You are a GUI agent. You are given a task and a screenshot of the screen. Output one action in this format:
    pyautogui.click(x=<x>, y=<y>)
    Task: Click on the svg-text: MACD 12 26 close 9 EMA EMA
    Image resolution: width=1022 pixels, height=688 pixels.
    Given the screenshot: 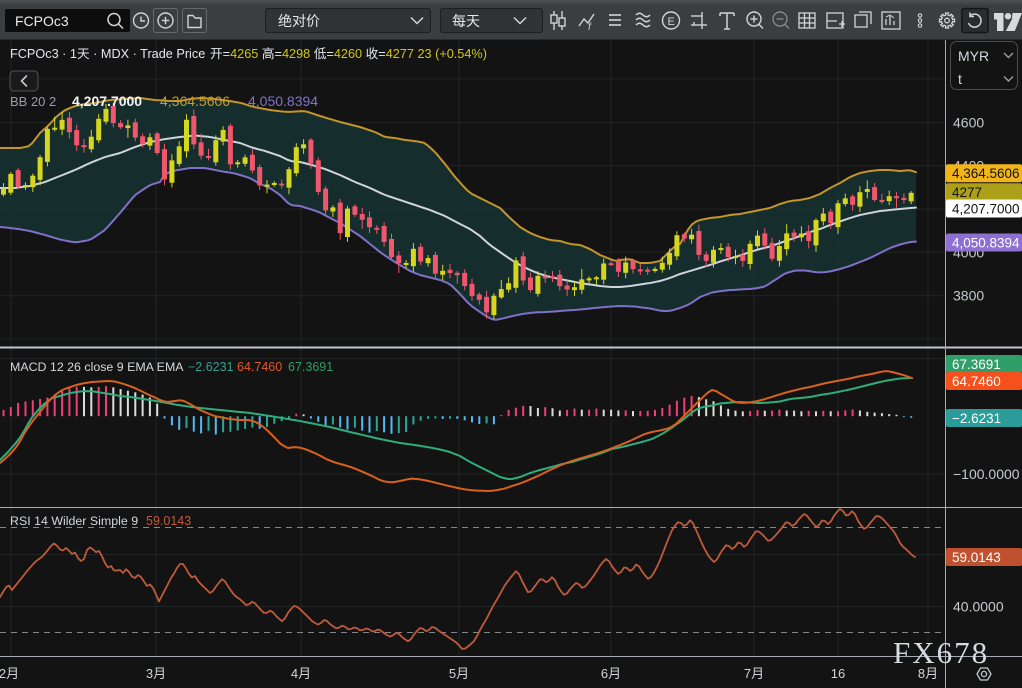 What is the action you would take?
    pyautogui.click(x=97, y=367)
    